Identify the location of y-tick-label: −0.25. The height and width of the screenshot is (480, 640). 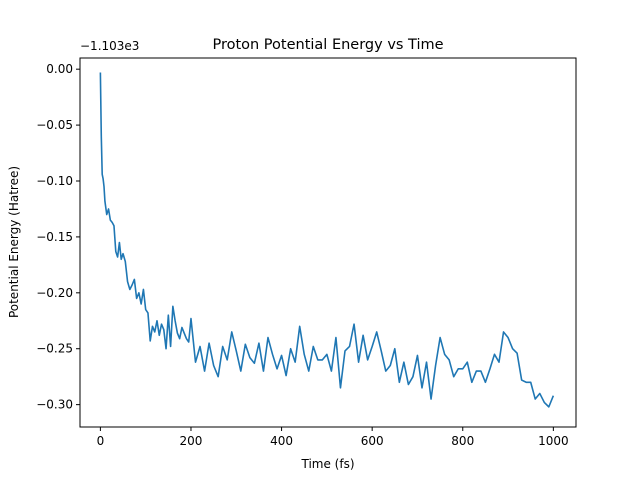
(54, 349).